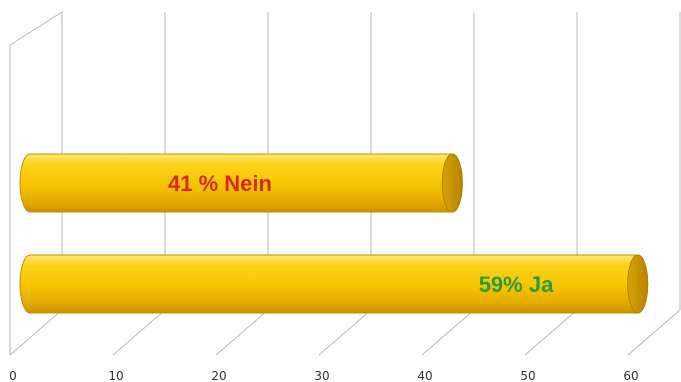  I want to click on bar-body, so click(334, 284).